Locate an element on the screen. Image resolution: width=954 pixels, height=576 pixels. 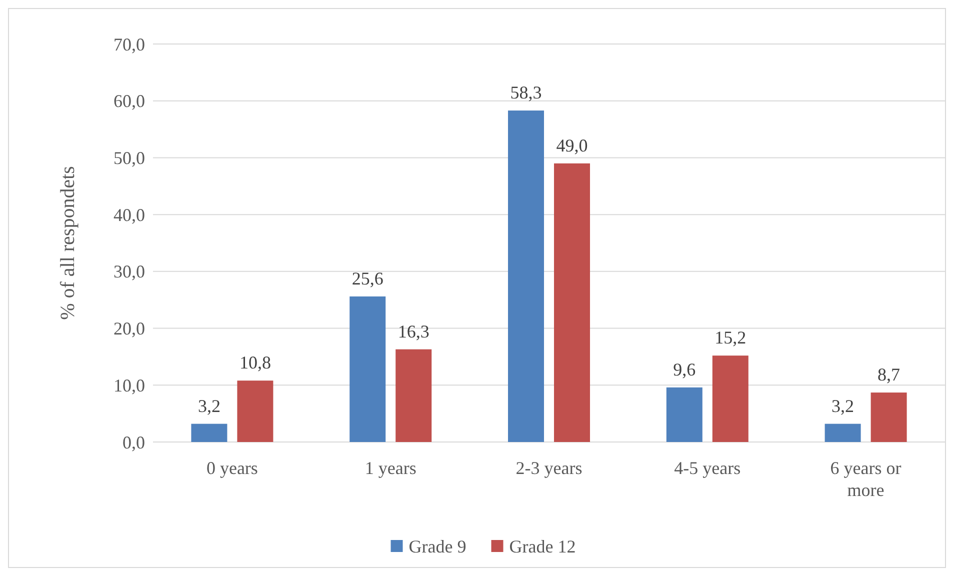
x-tick-label: 0 years is located at coordinates (232, 468).